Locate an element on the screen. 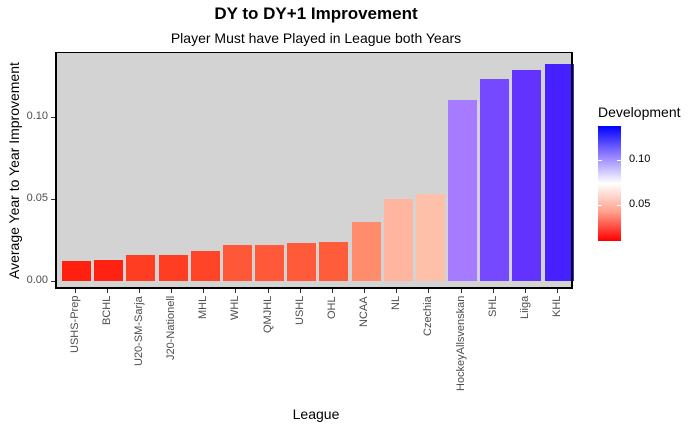  x-tick-label: WHL is located at coordinates (235, 307).